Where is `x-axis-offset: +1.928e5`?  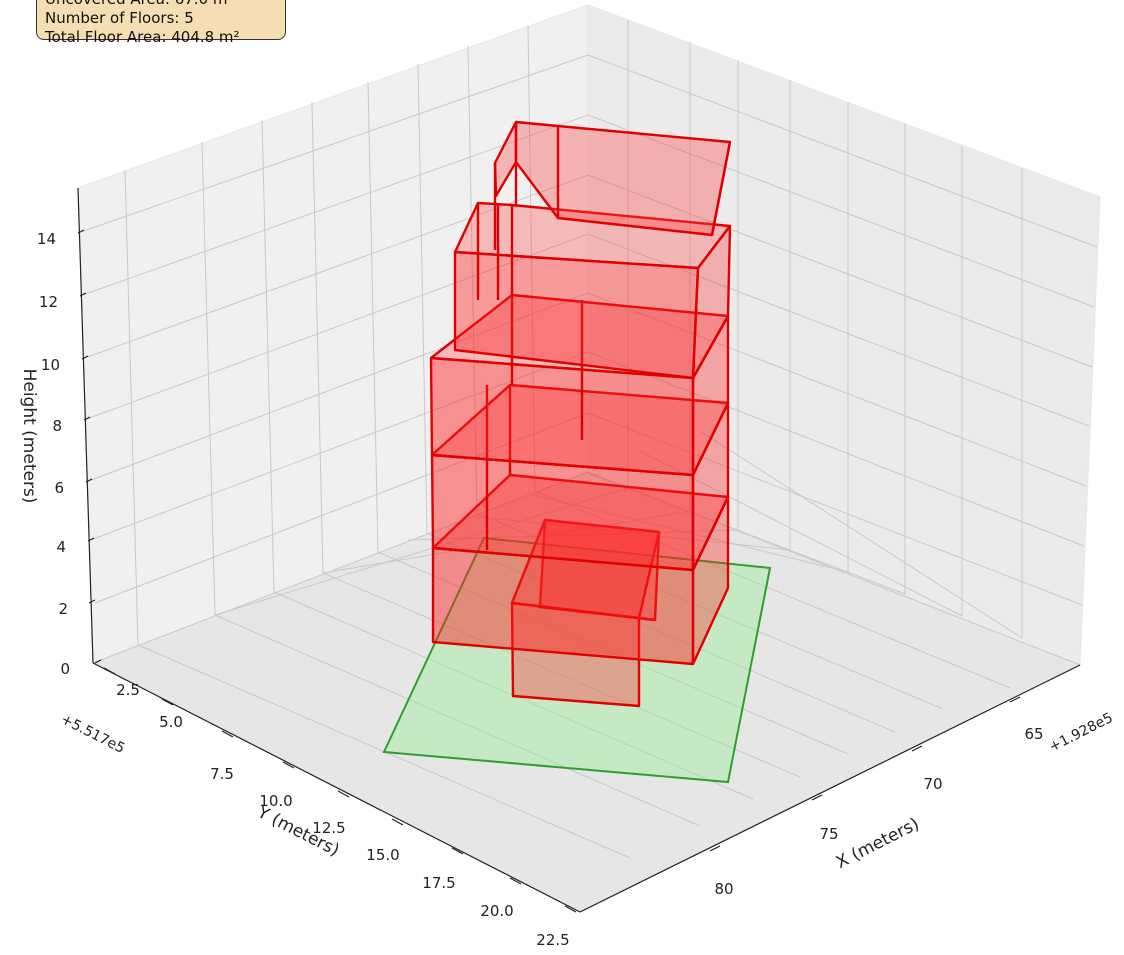 x-axis-offset: +1.928e5 is located at coordinates (1081, 733).